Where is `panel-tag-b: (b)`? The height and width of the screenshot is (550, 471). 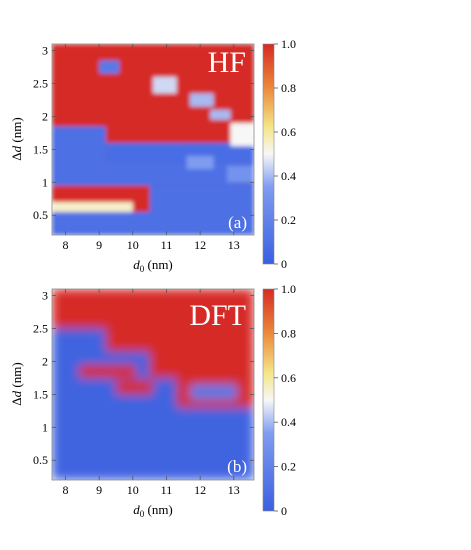 panel-tag-b: (b) is located at coordinates (237, 466).